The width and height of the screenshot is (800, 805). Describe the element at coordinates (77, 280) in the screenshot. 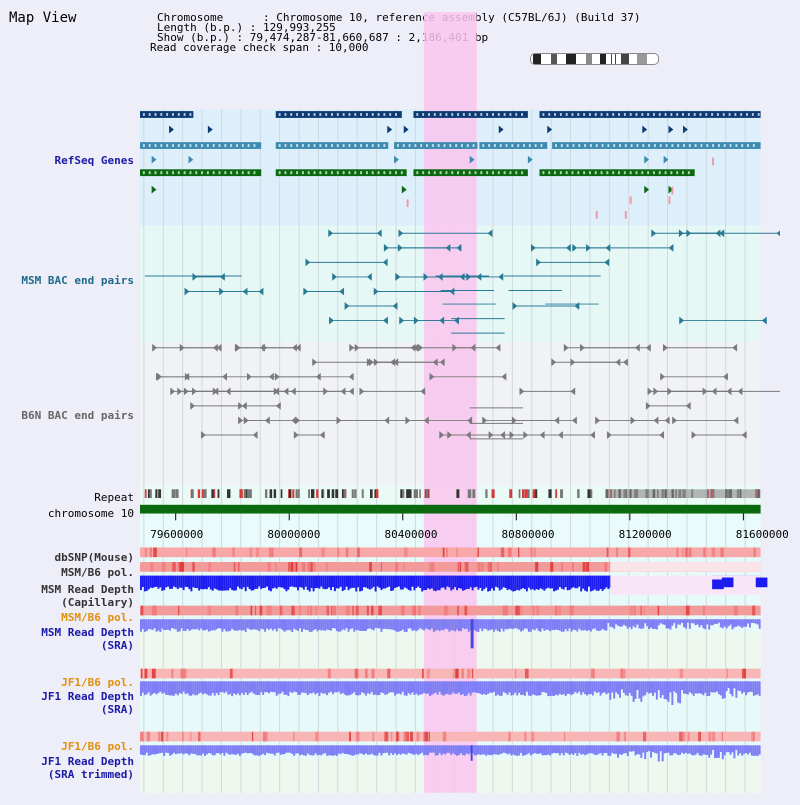

I see `msm-bac-label: MSM BAC end pairs` at that location.